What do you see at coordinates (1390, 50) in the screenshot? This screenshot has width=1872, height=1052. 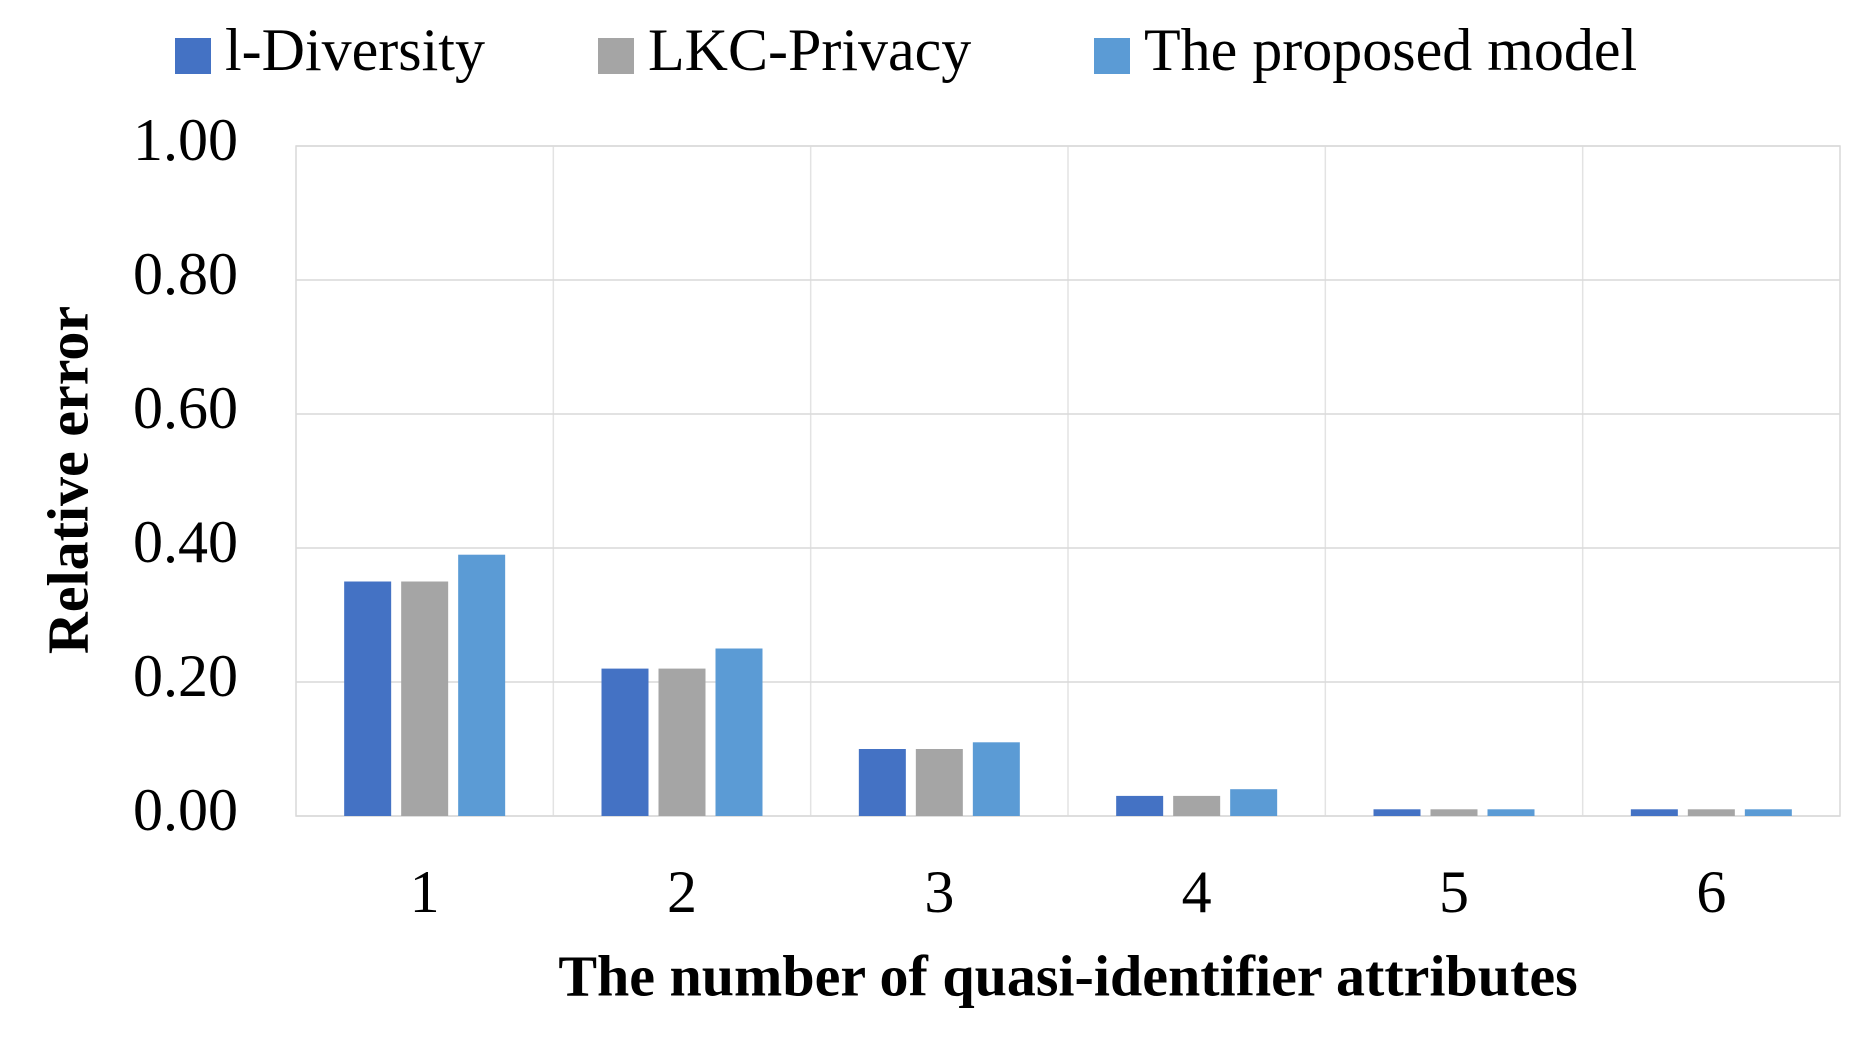 I see `legend-label: The proposed model` at bounding box center [1390, 50].